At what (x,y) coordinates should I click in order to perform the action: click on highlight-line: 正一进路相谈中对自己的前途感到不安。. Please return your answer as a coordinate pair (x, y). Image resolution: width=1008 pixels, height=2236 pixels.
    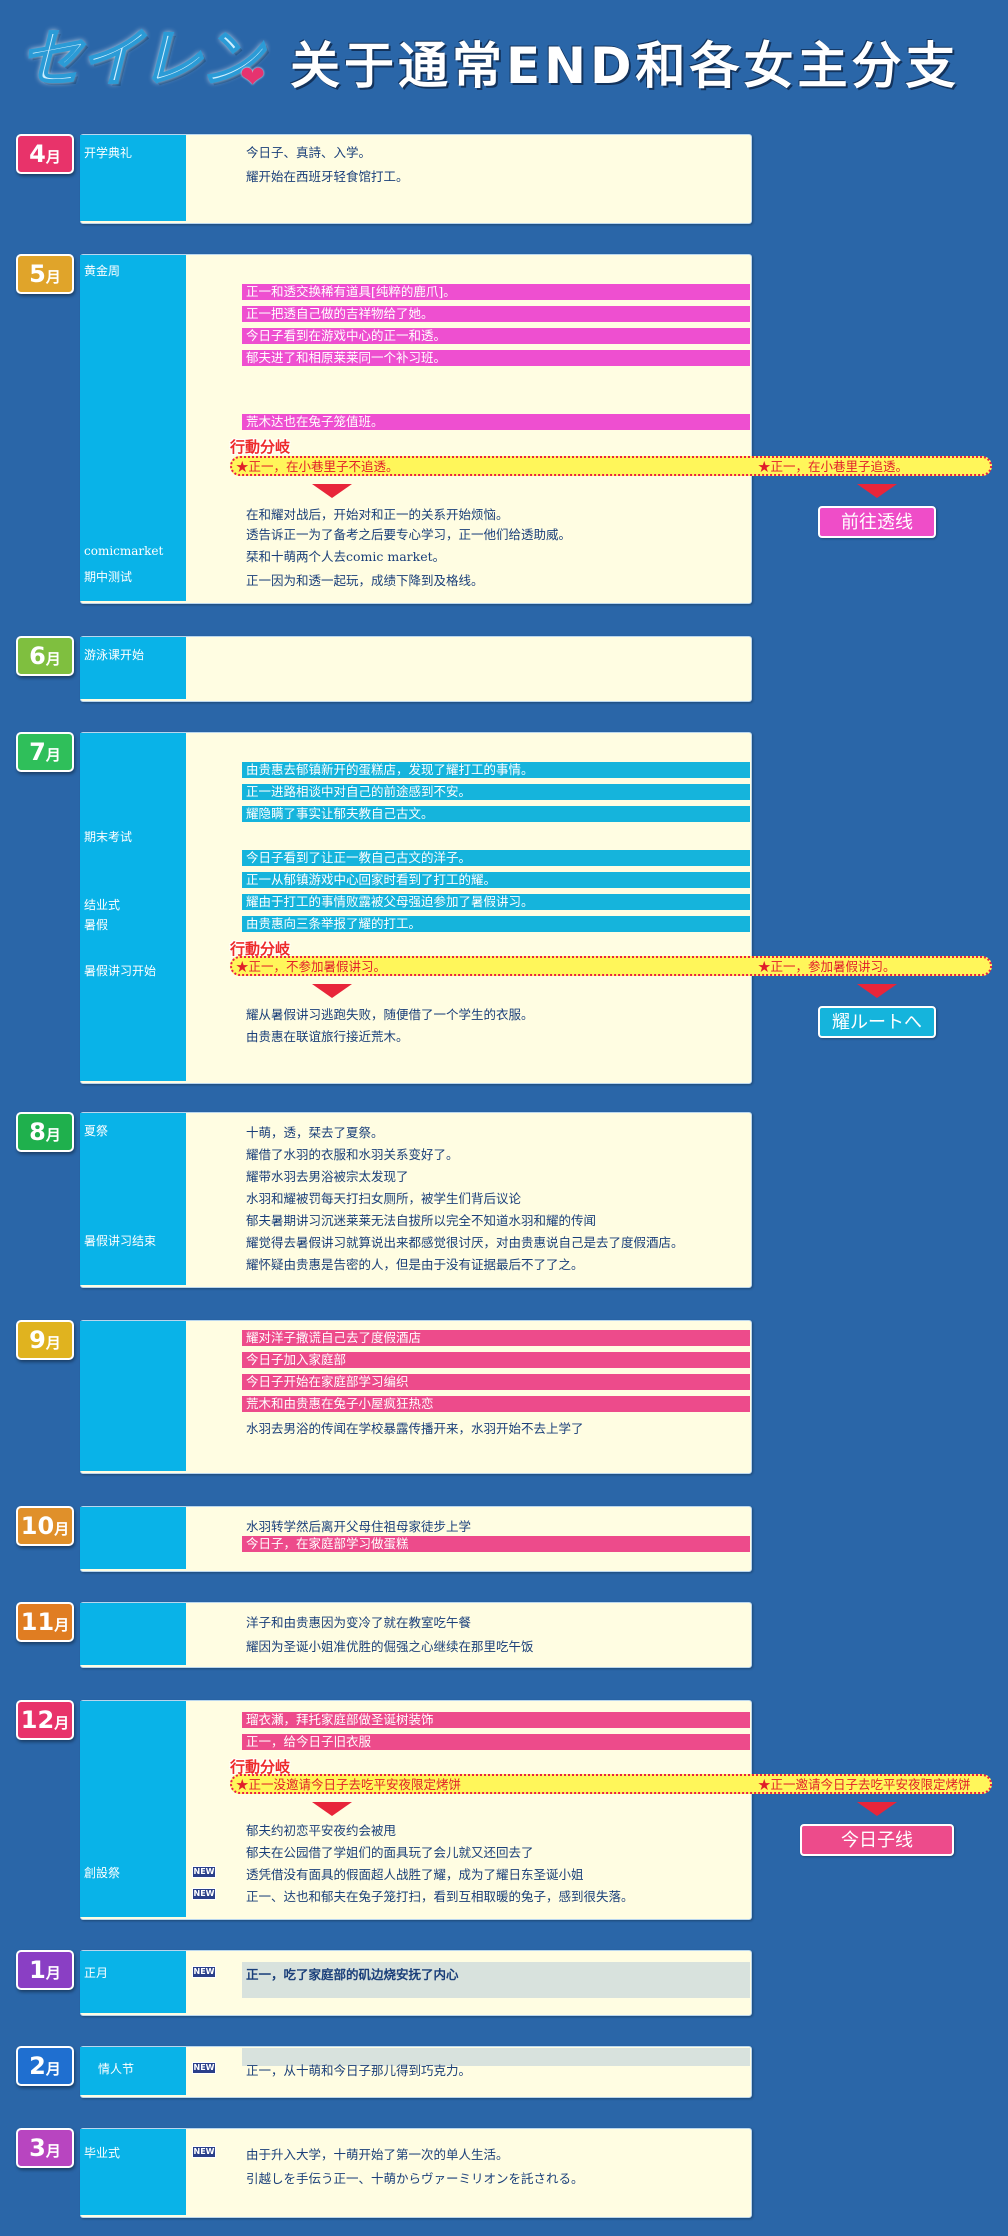
    Looking at the image, I should click on (496, 792).